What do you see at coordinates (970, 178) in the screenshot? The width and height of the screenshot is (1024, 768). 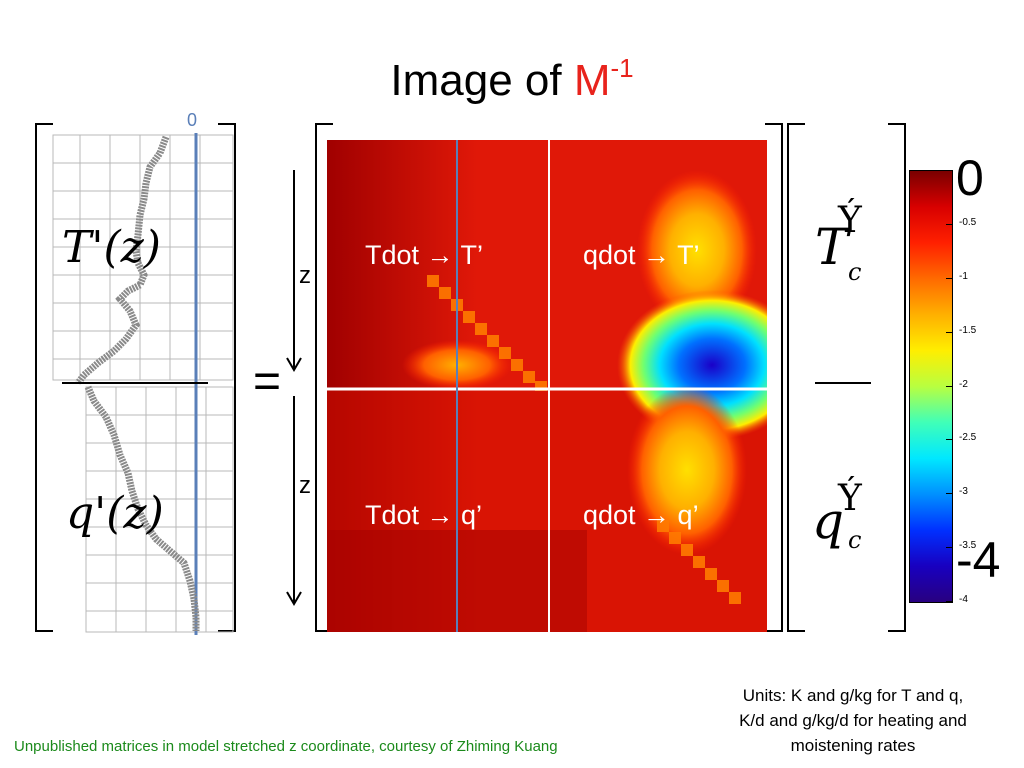 I see `colorbar-top-label: 0` at bounding box center [970, 178].